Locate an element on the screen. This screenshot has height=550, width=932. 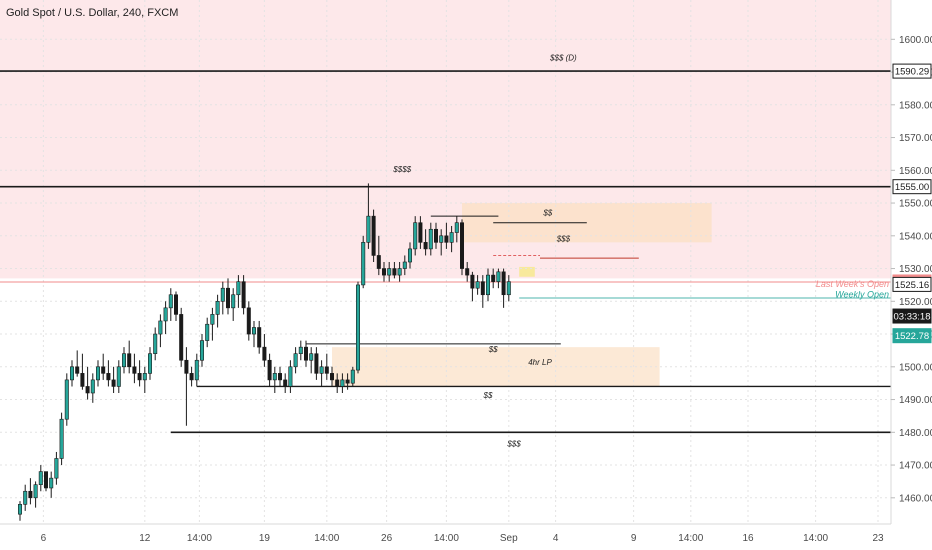
price-tag-6: 1522.78 is located at coordinates (912, 336).